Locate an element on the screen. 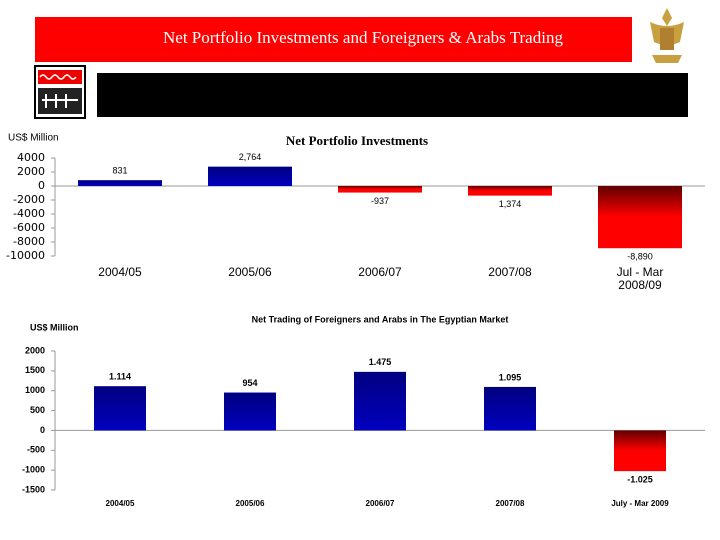  y-tick-label: -1500 is located at coordinates (33, 489).